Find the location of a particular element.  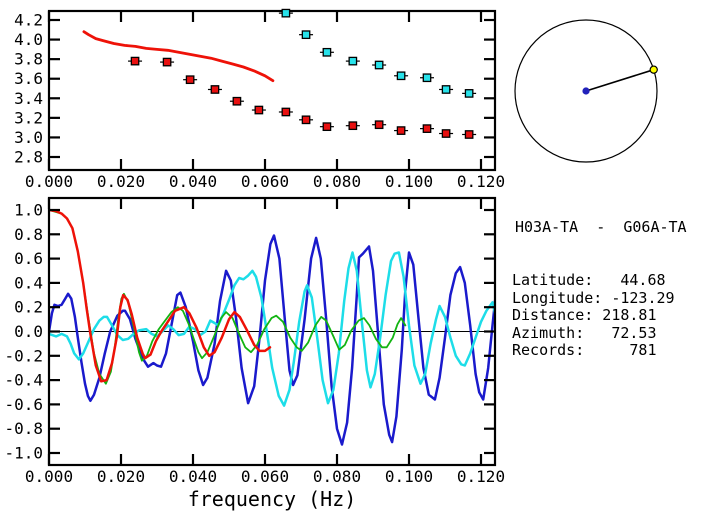

dispersion-phase-velocity-measurements is located at coordinates (377, 53).